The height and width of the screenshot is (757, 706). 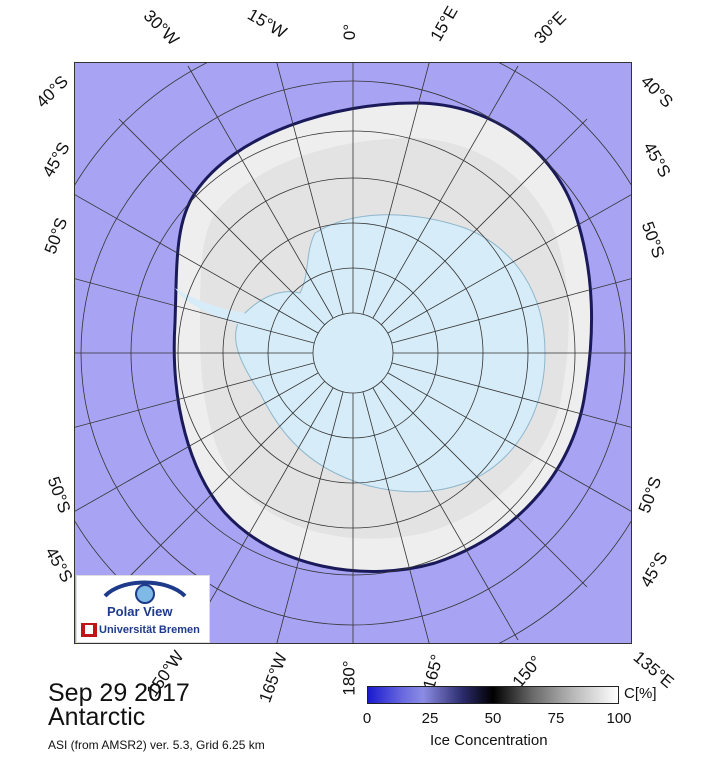 I want to click on lat-label-right-mid: 50°S, so click(x=653, y=240).